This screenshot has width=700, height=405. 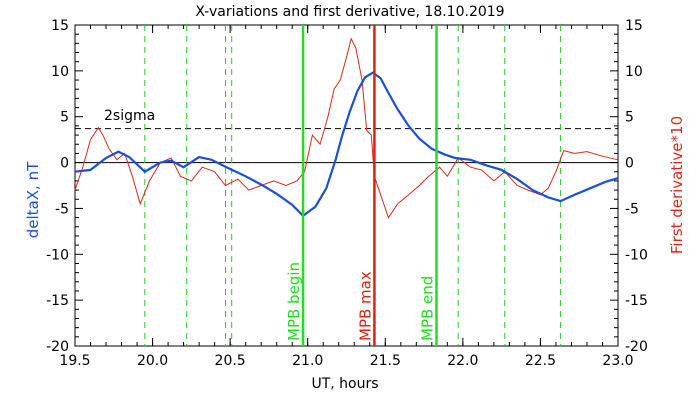 I want to click on x-tick-label: 22.0, so click(x=462, y=361).